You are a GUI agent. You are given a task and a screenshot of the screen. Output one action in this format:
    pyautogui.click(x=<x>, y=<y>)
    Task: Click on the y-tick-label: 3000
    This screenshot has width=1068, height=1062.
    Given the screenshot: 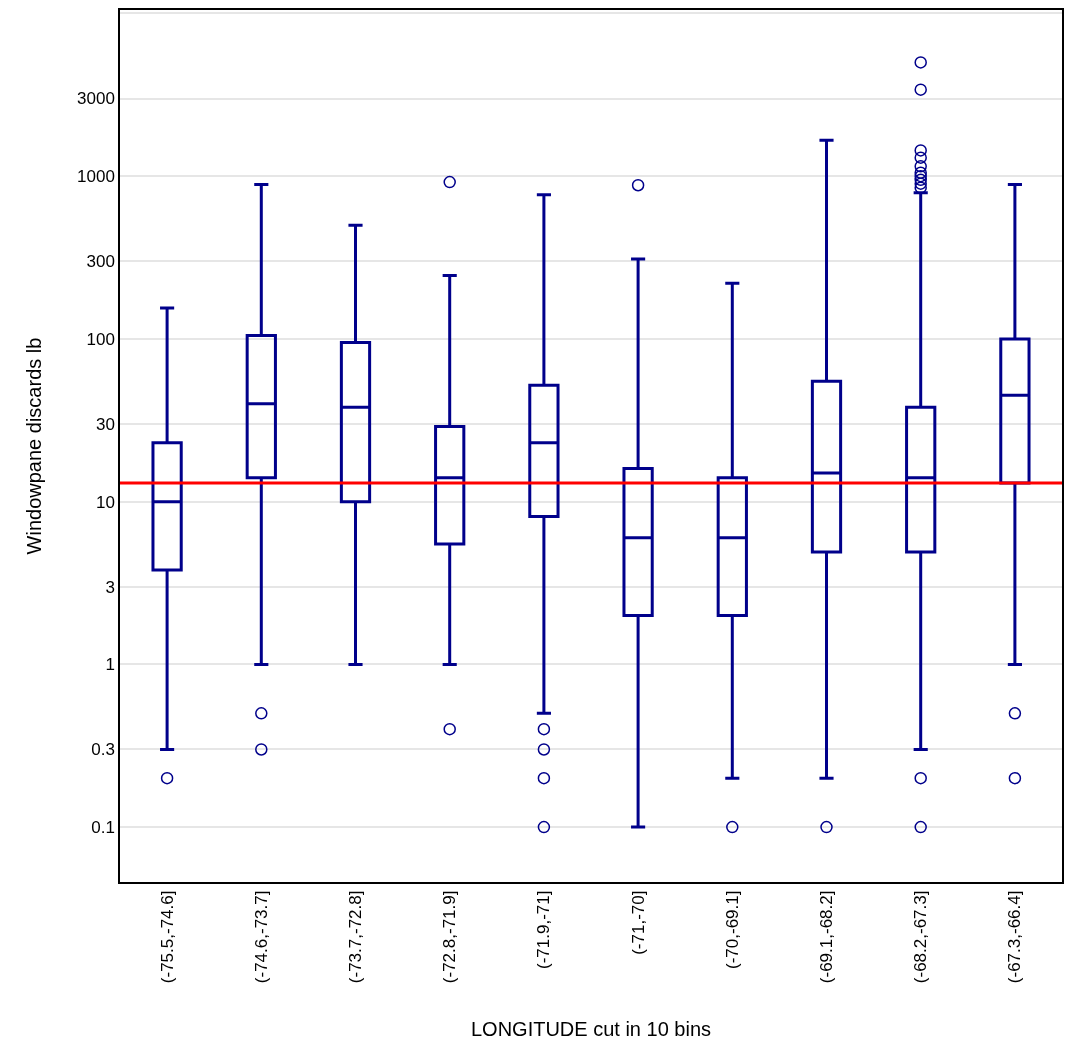 What is the action you would take?
    pyautogui.click(x=96, y=99)
    